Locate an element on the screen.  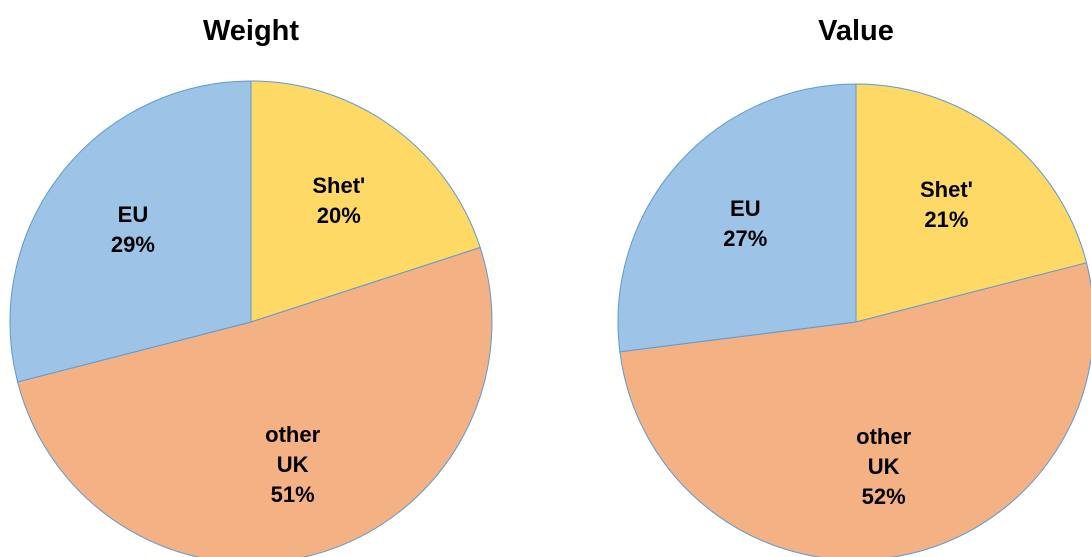
value-label: 27% is located at coordinates (745, 239).